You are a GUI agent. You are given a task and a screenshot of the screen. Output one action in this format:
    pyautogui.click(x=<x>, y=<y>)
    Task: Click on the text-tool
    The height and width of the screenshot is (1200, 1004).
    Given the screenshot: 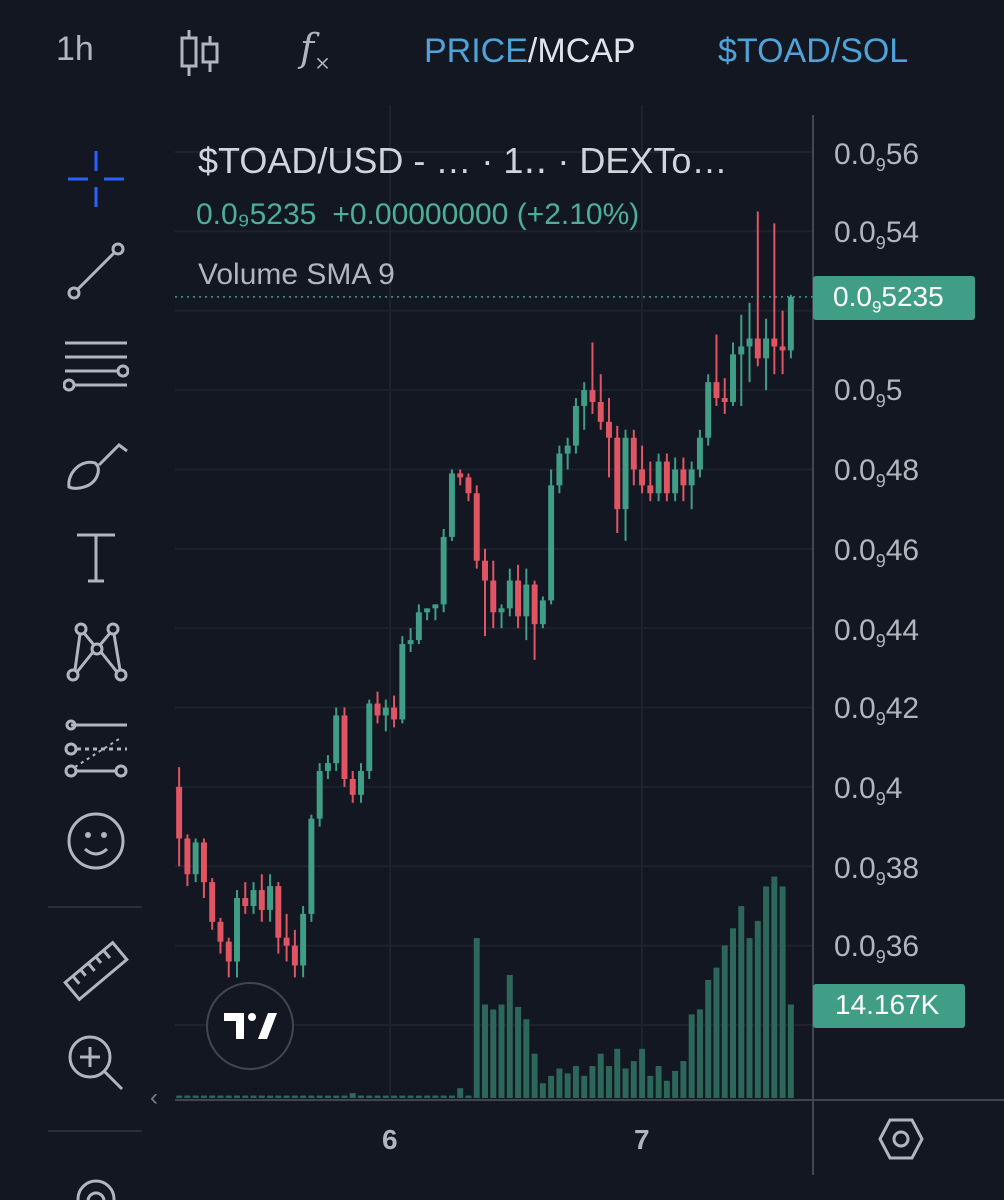 What is the action you would take?
    pyautogui.click(x=96, y=557)
    